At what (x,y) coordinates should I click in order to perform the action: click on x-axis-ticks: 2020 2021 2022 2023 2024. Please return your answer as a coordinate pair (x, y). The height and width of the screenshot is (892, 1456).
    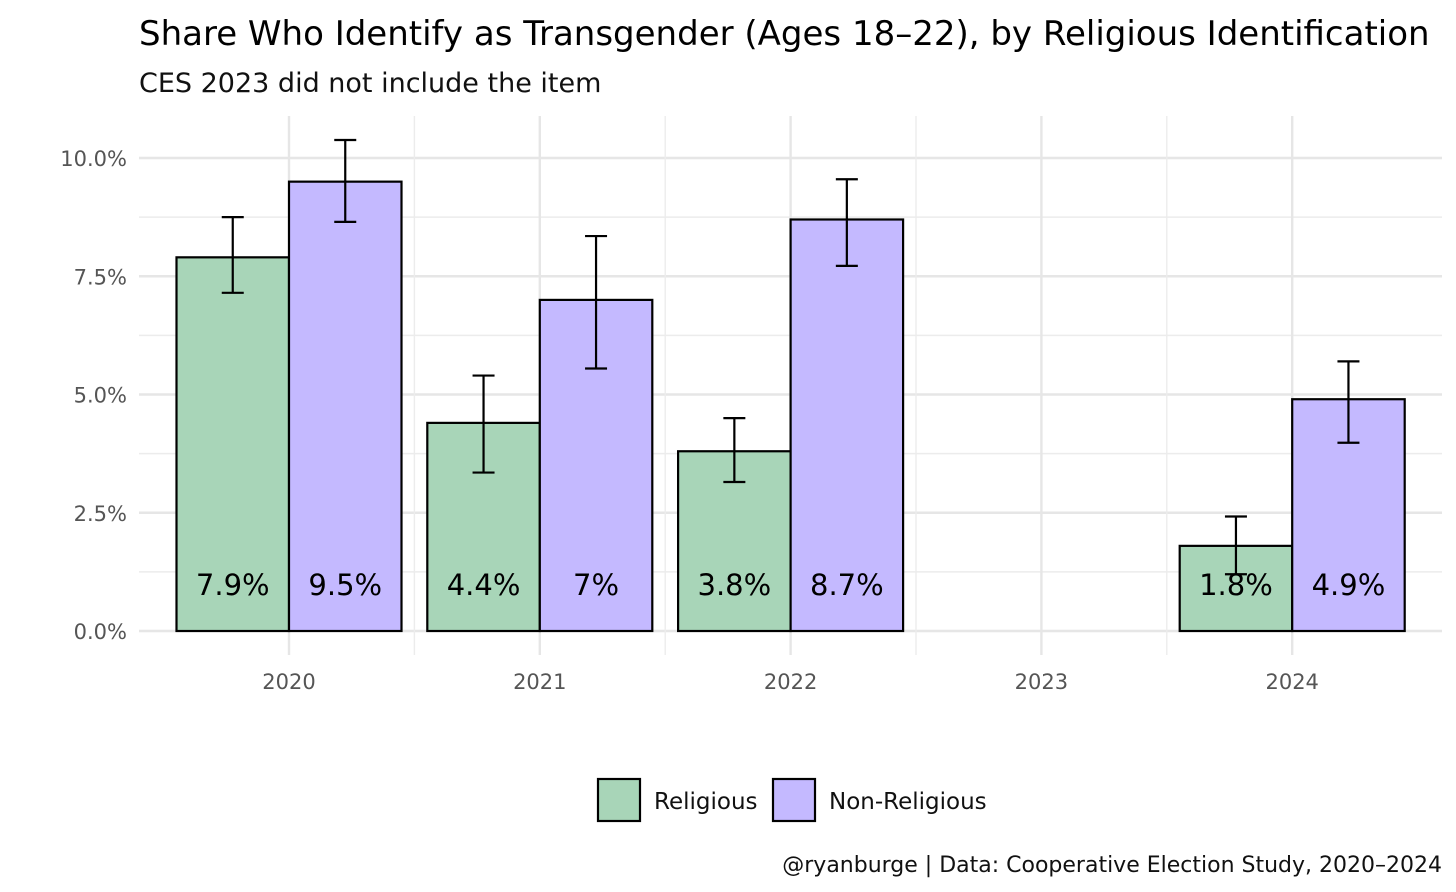
    Looking at the image, I should click on (790, 682).